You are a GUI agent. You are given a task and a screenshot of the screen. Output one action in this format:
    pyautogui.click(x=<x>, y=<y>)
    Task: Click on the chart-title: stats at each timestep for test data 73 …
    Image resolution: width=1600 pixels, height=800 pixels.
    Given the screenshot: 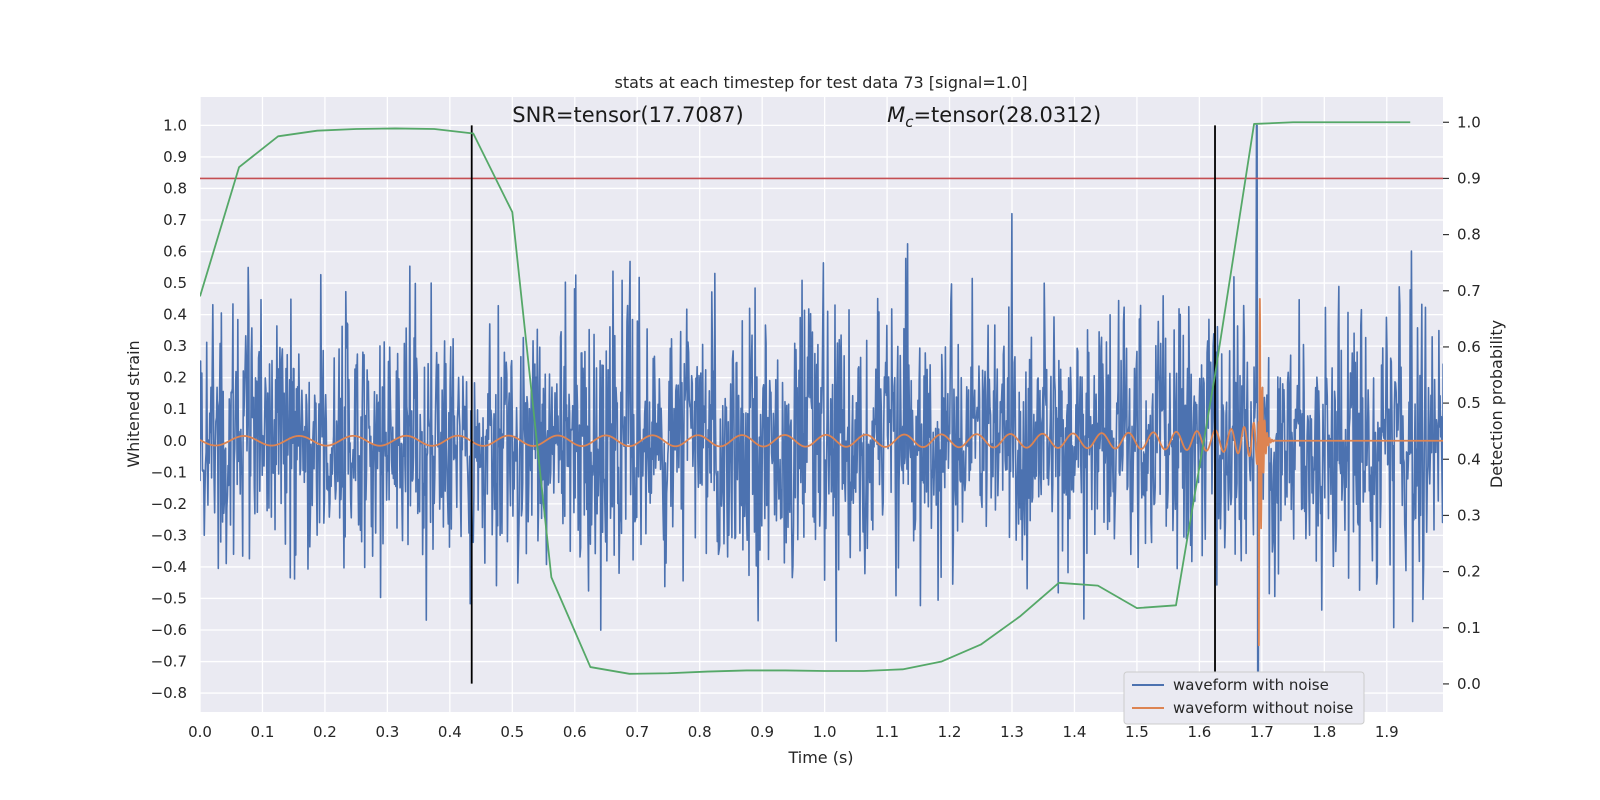 What is the action you would take?
    pyautogui.click(x=821, y=82)
    